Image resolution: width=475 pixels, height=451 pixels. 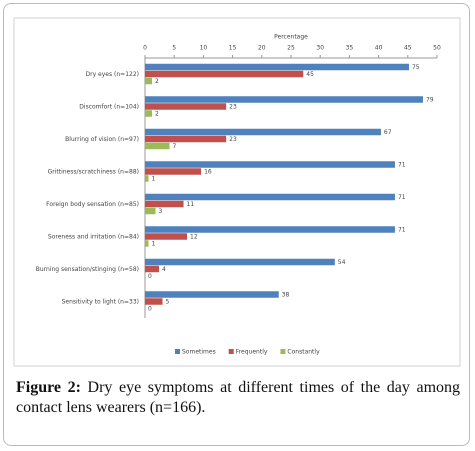 What do you see at coordinates (112, 74) in the screenshot?
I see `y-tick-label: Dry eyes (n=122)` at bounding box center [112, 74].